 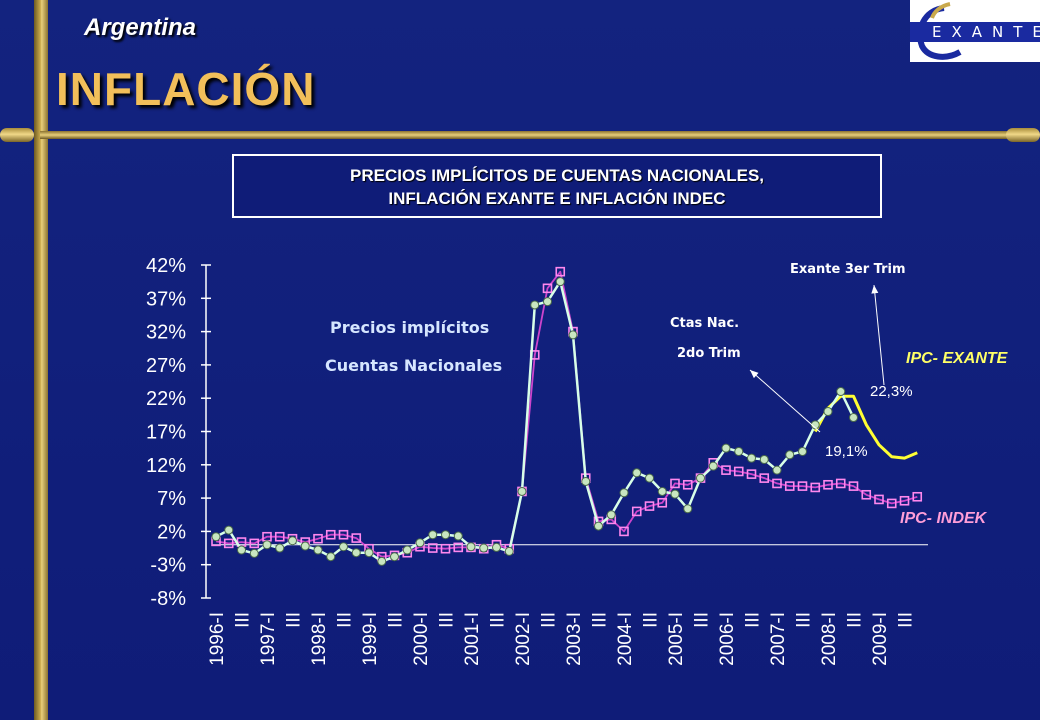 What do you see at coordinates (1023, 135) in the screenshot?
I see `bar-cap-right` at bounding box center [1023, 135].